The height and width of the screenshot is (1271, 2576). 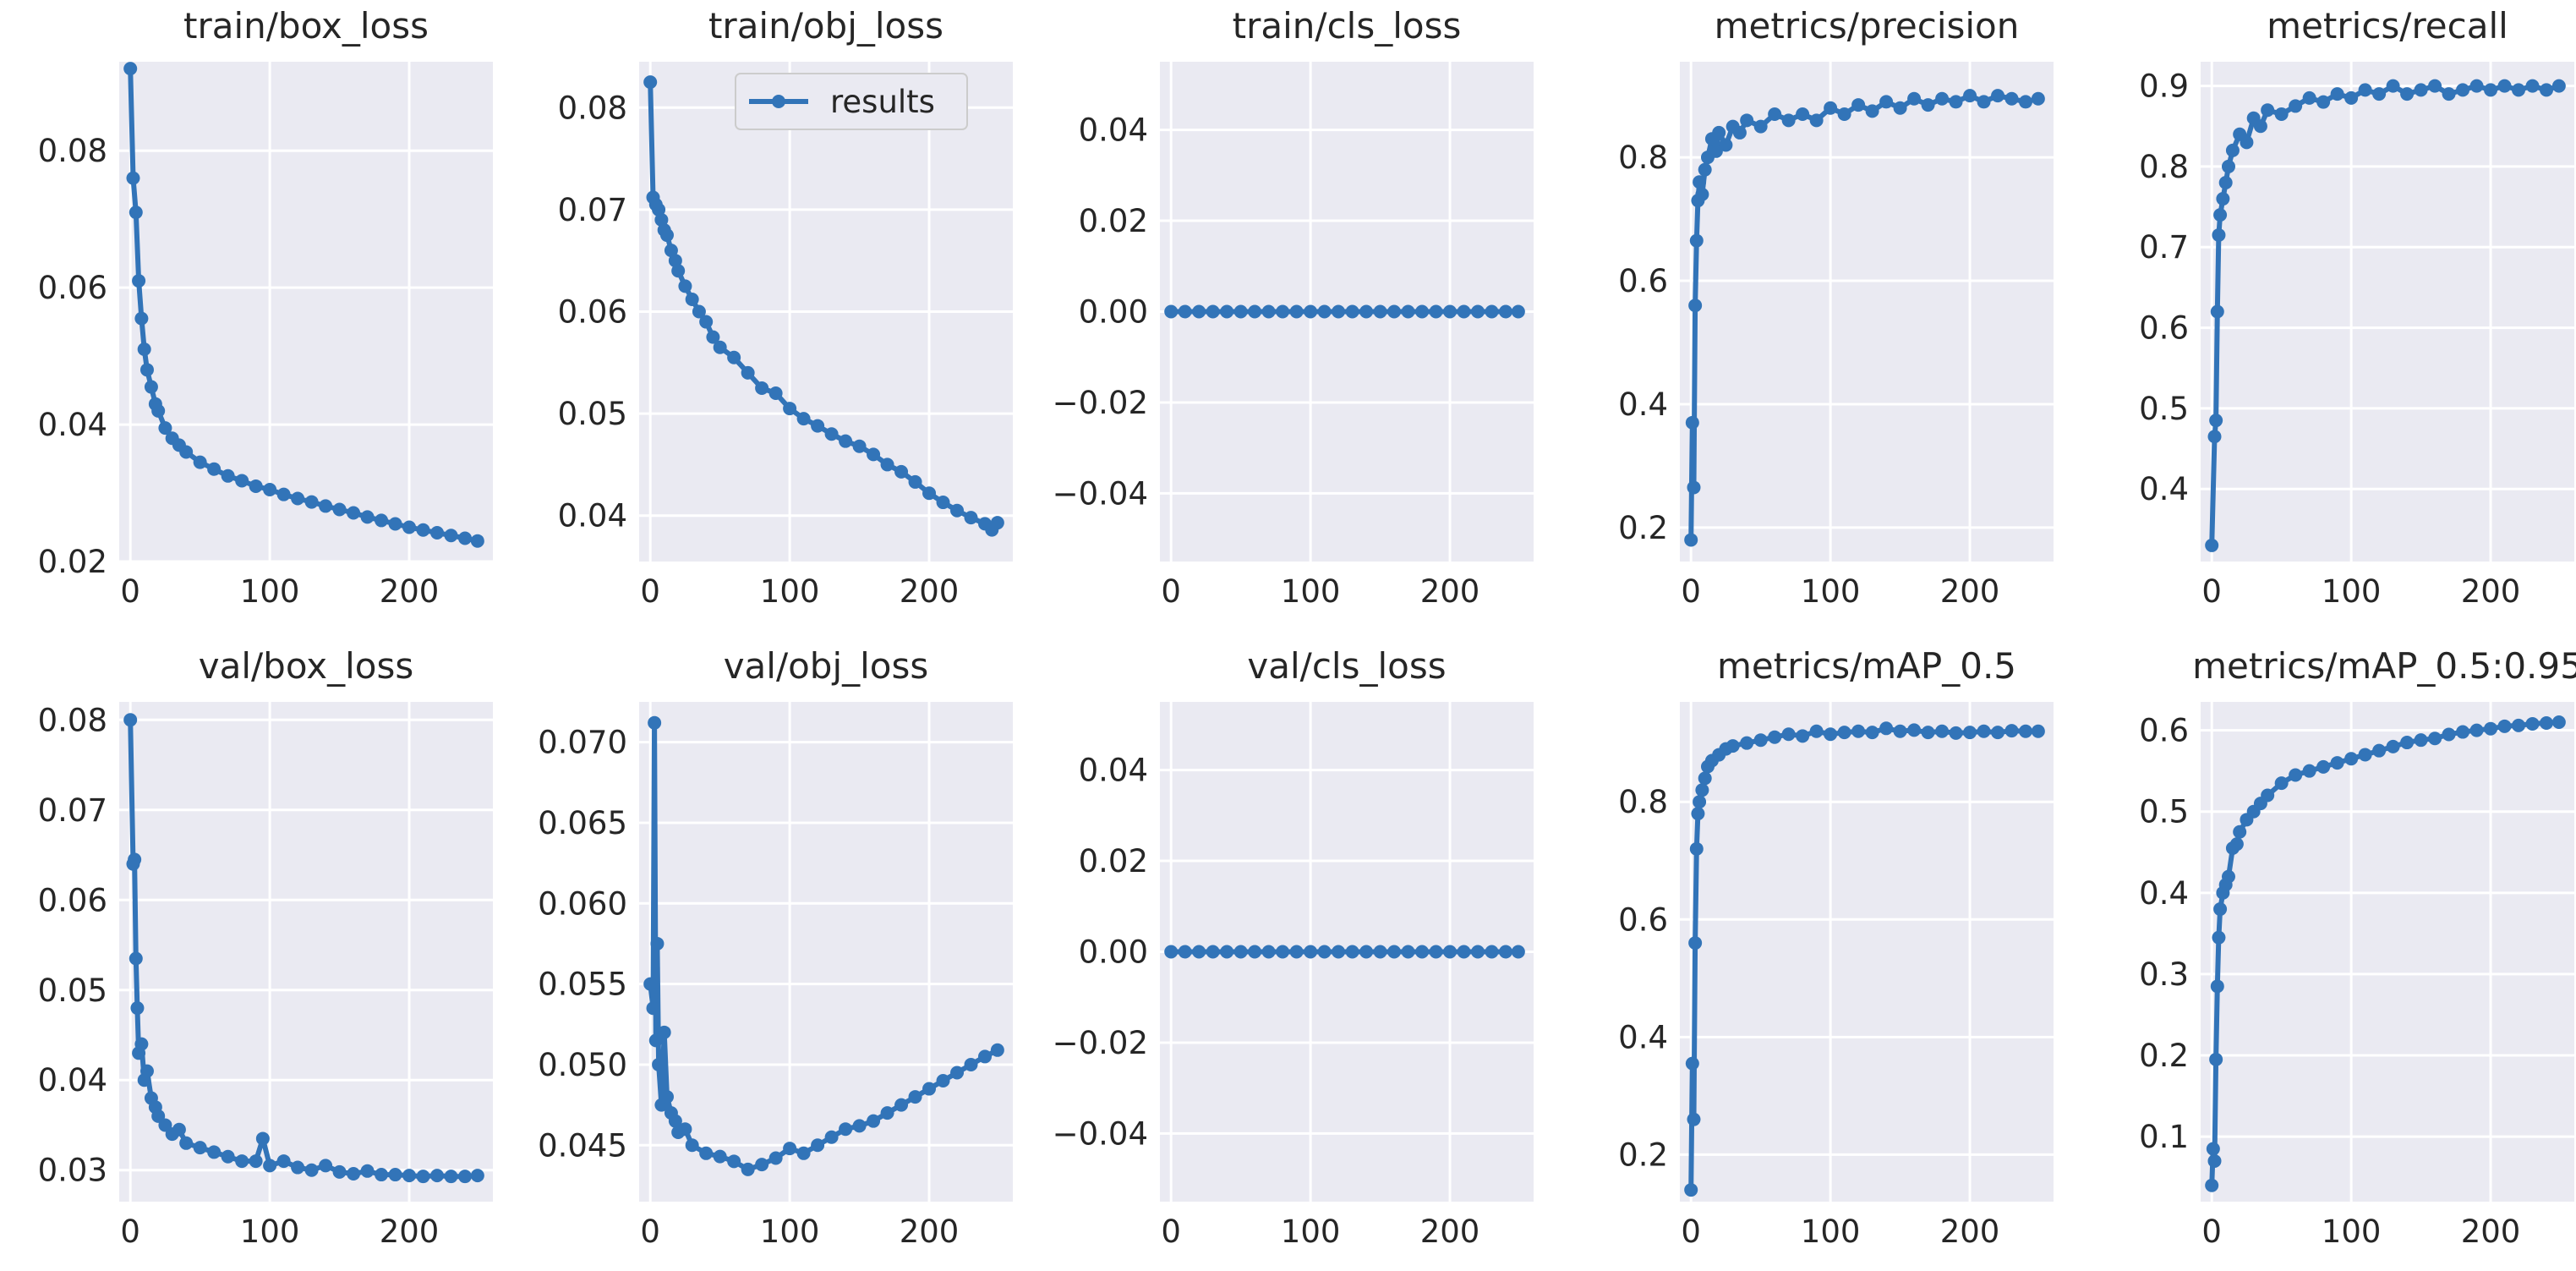 What do you see at coordinates (265, 307) in the screenshot?
I see `subplot-1: 0 100 200 0.02 0.04 0.06 0.08 train/box_loss` at bounding box center [265, 307].